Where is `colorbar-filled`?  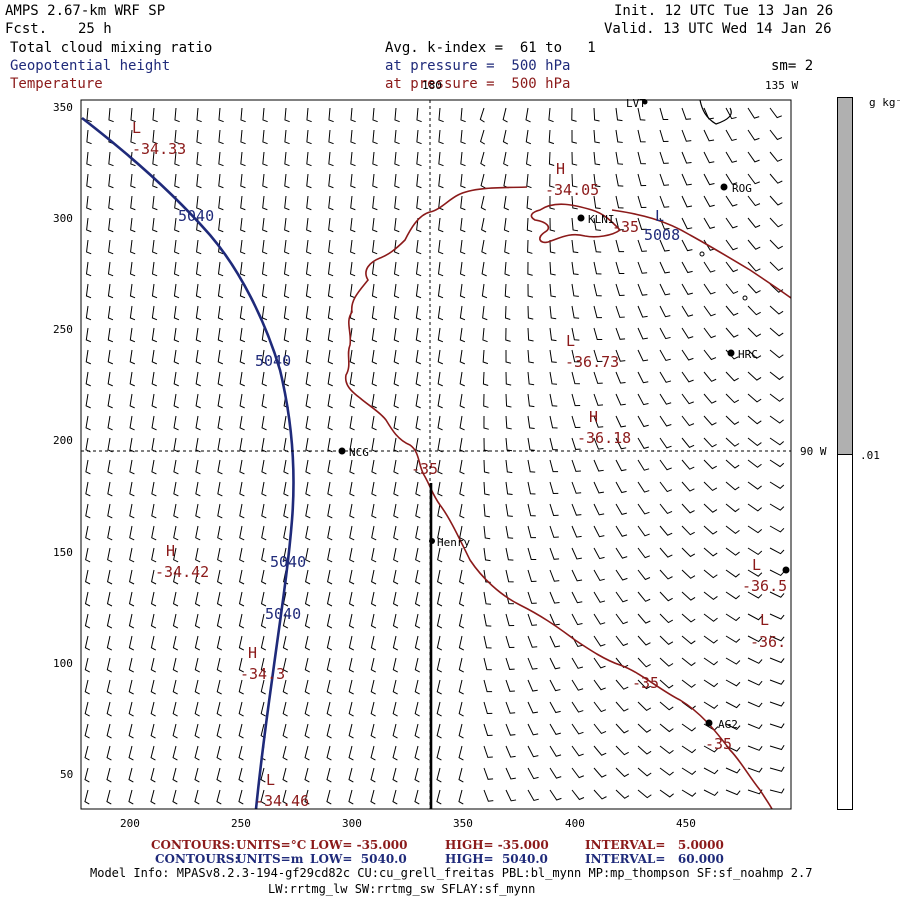 colorbar-filled is located at coordinates (845, 276).